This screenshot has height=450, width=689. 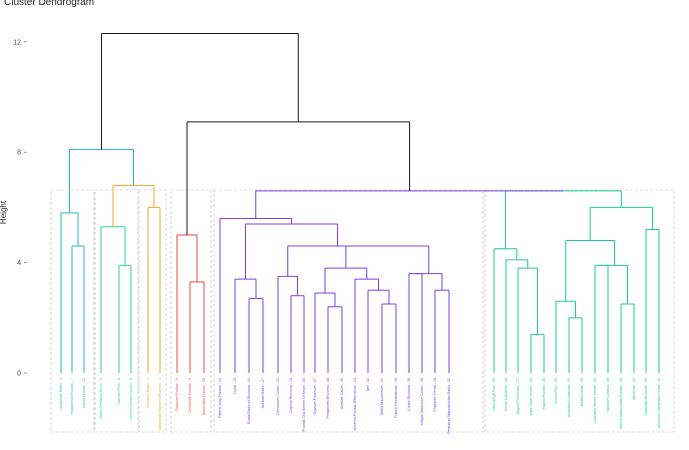 What do you see at coordinates (544, 394) in the screenshot?
I see `leaf-label: Tsaoko Fructus - 28` at bounding box center [544, 394].